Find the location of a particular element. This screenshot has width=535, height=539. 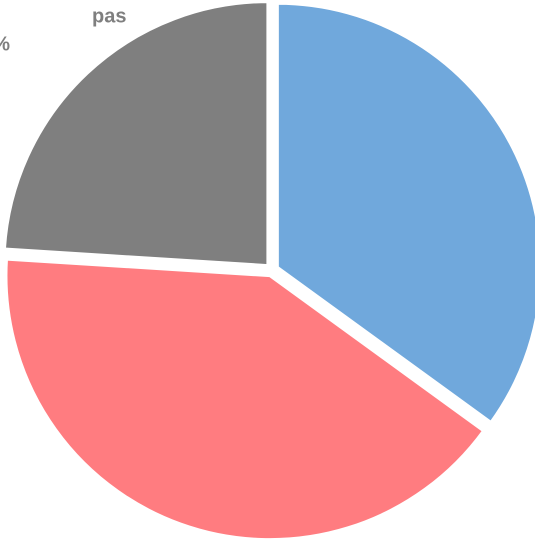

slice-label: % is located at coordinates (5, 44).